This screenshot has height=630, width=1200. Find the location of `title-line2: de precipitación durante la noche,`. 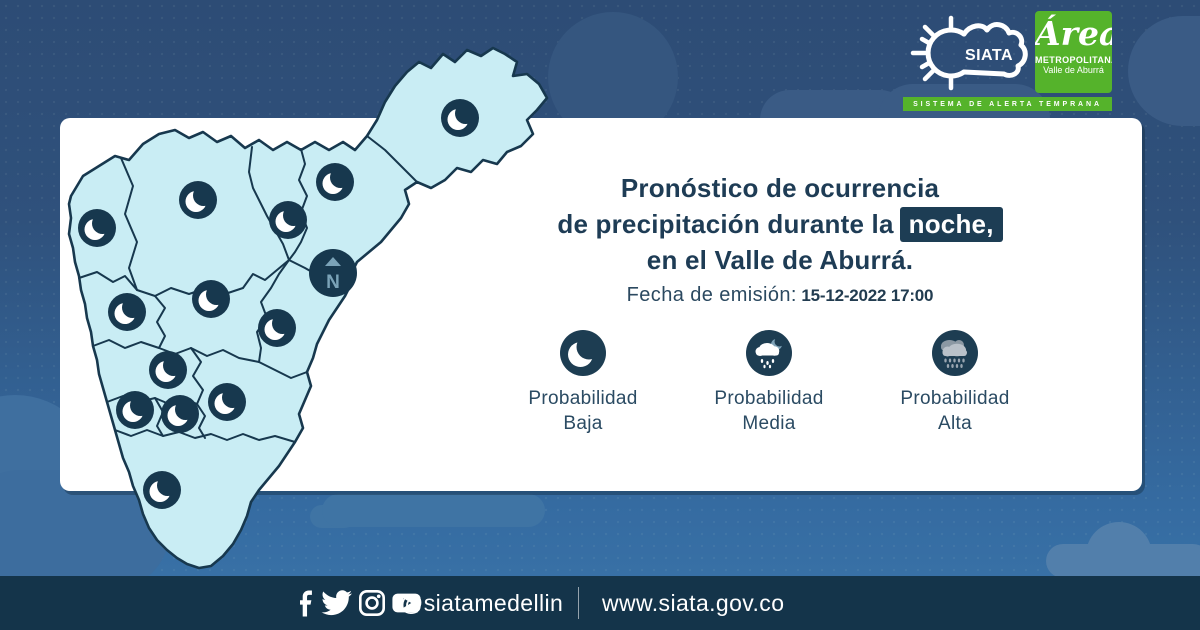

title-line2: de precipitación durante la noche, is located at coordinates (780, 224).